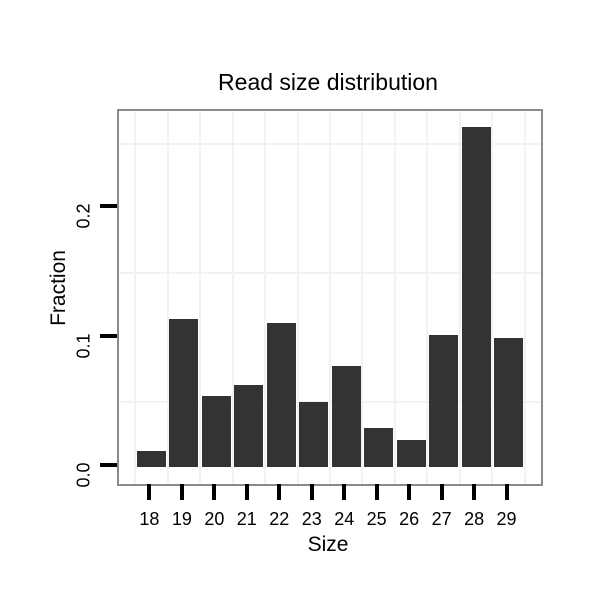 This screenshot has width=600, height=600. Describe the element at coordinates (376, 519) in the screenshot. I see `x-tick-label-25: 25` at that location.